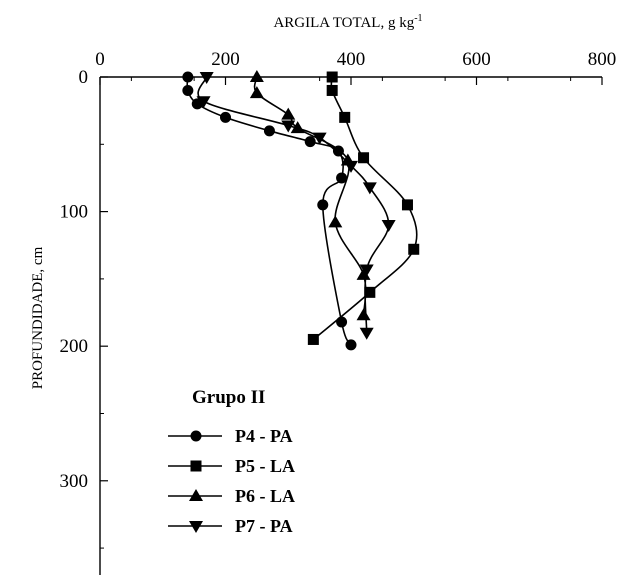 The image size is (630, 575). Describe the element at coordinates (602, 59) in the screenshot. I see `x-tick-label: 800` at that location.